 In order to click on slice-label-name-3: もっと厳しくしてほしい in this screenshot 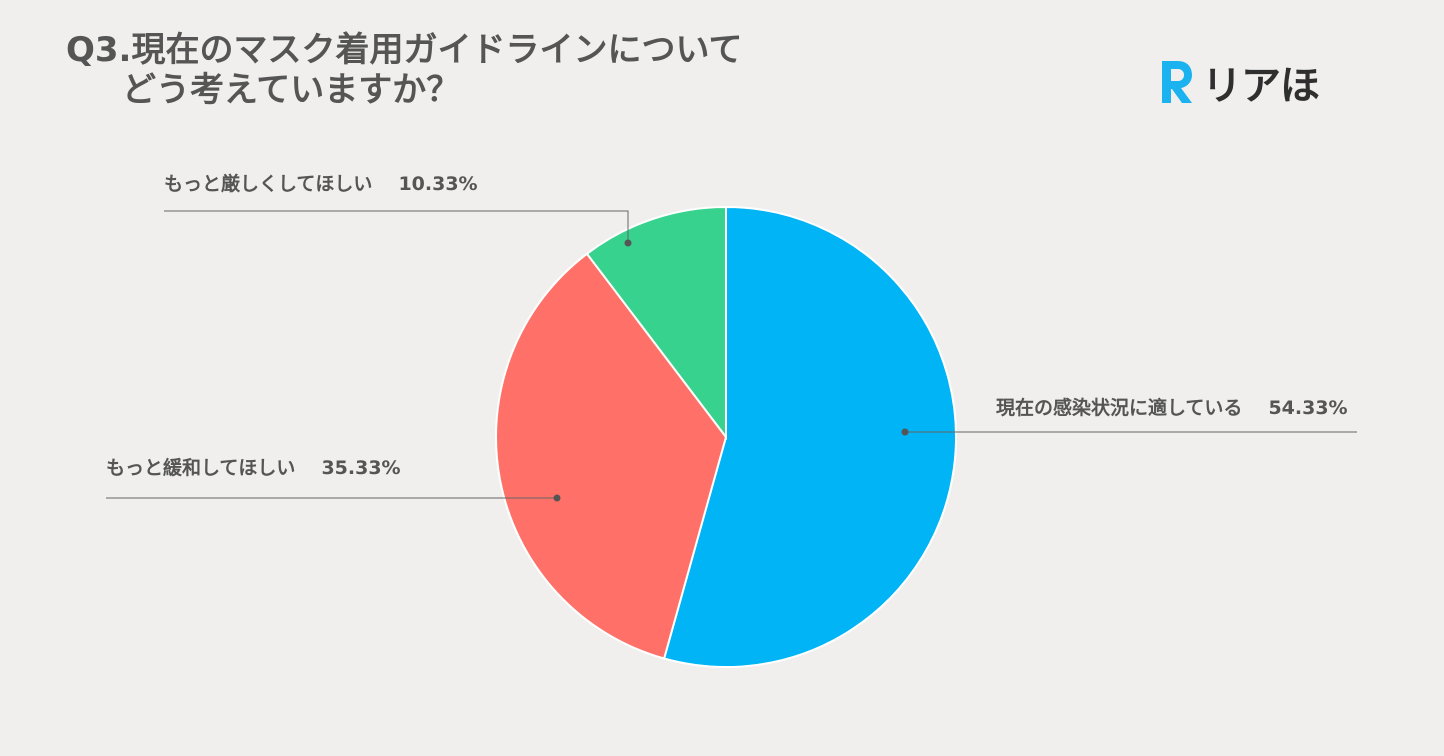, I will do `click(268, 183)`.